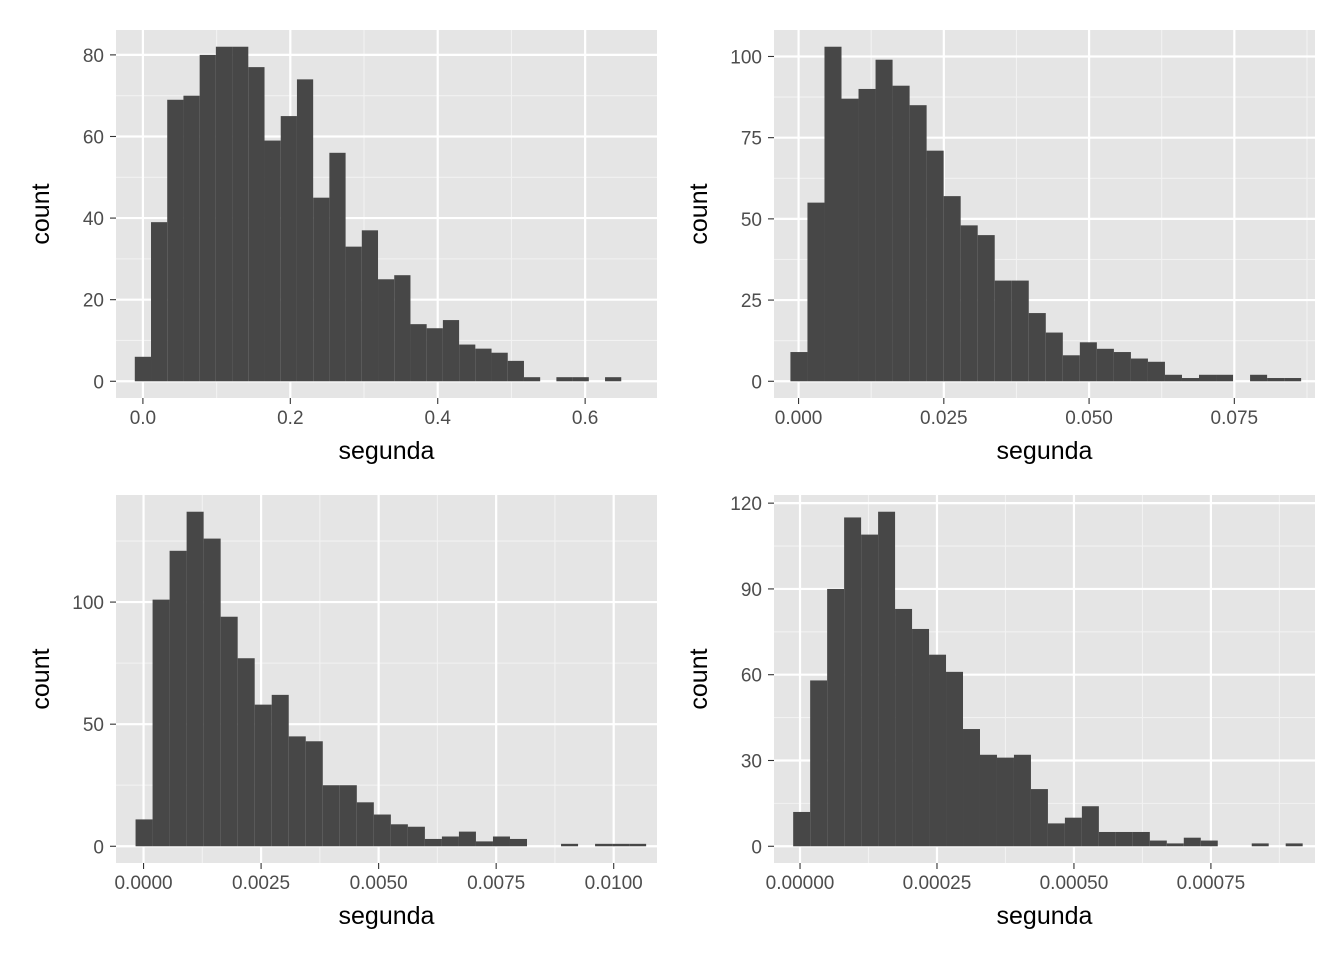 This screenshot has height=960, width=1344. What do you see at coordinates (800, 883) in the screenshot?
I see `x-tick-label: 0.00000` at bounding box center [800, 883].